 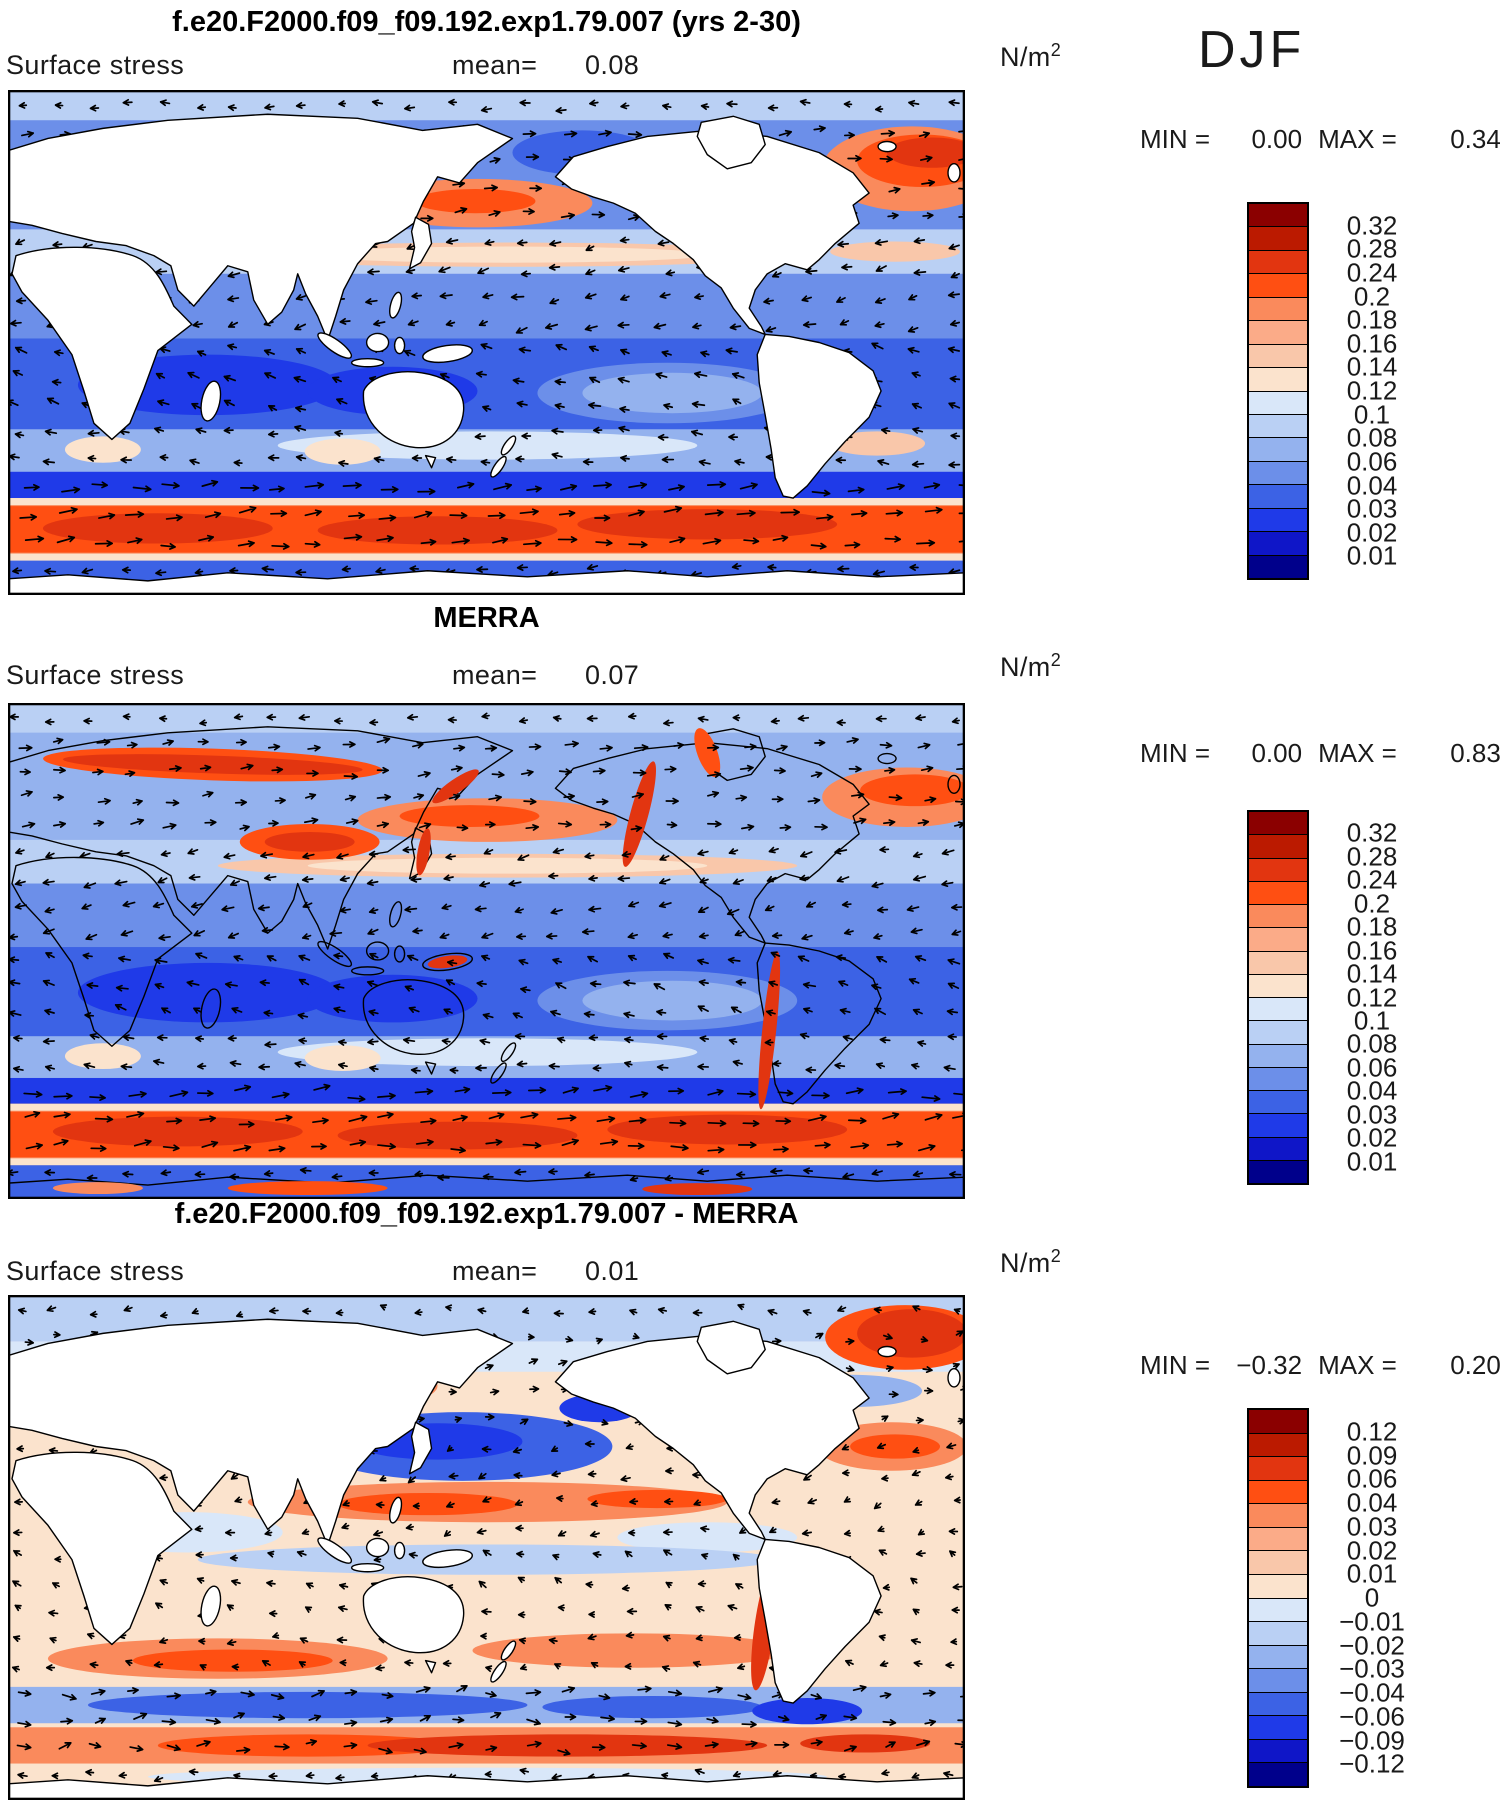 I want to click on panel2-mean-label: mean=, so click(x=495, y=675).